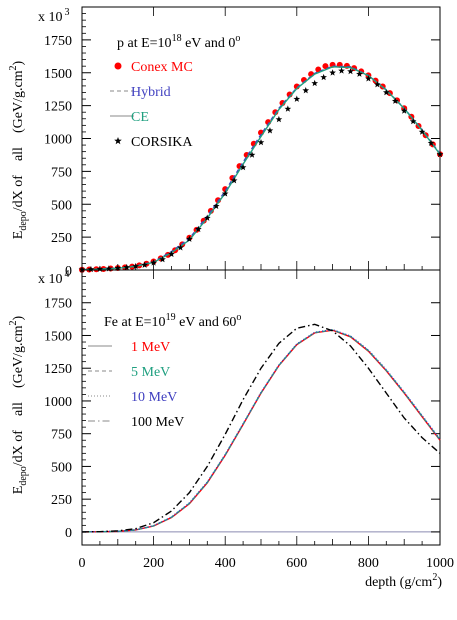  I want to click on x-tick-label: 1000, so click(440, 563).